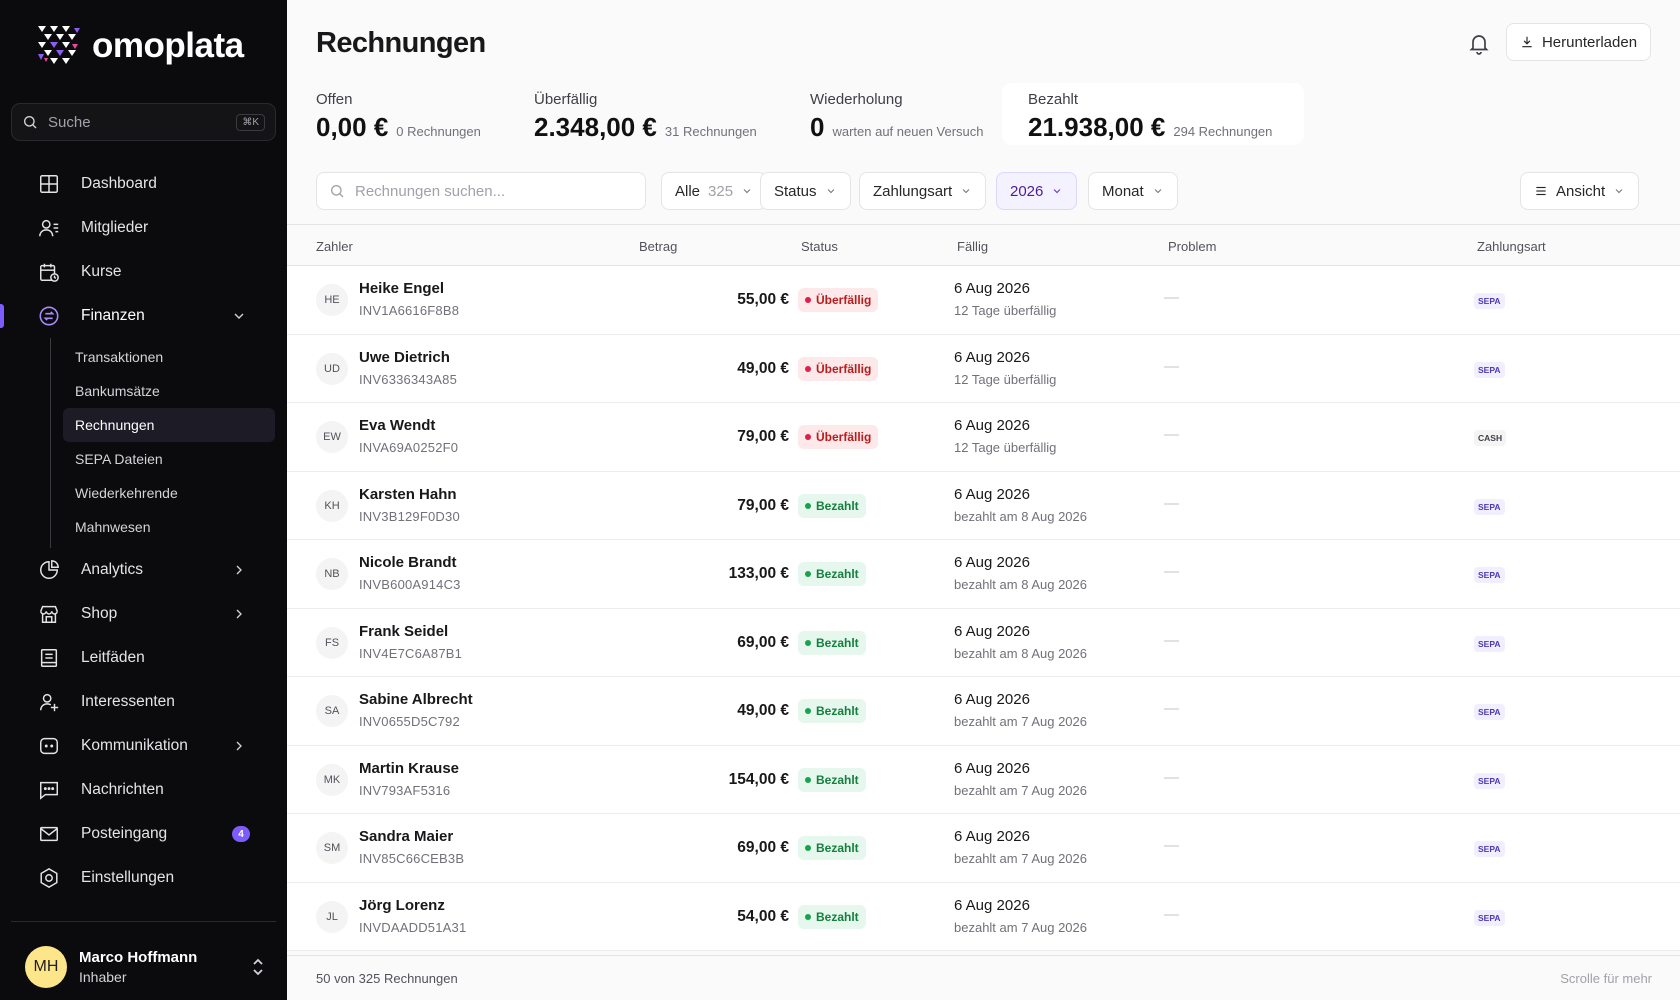 This screenshot has height=1000, width=1680. I want to click on payer-name: Frank Seidel, so click(404, 631).